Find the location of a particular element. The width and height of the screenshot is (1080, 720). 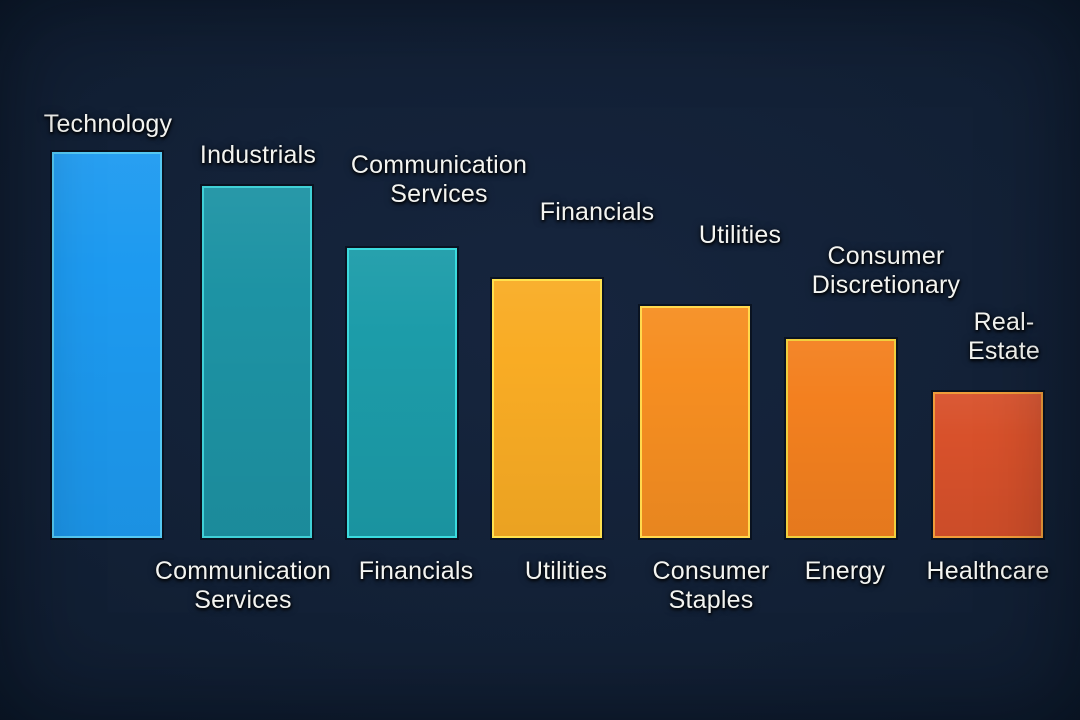

top-label-technology: Technology is located at coordinates (108, 124).